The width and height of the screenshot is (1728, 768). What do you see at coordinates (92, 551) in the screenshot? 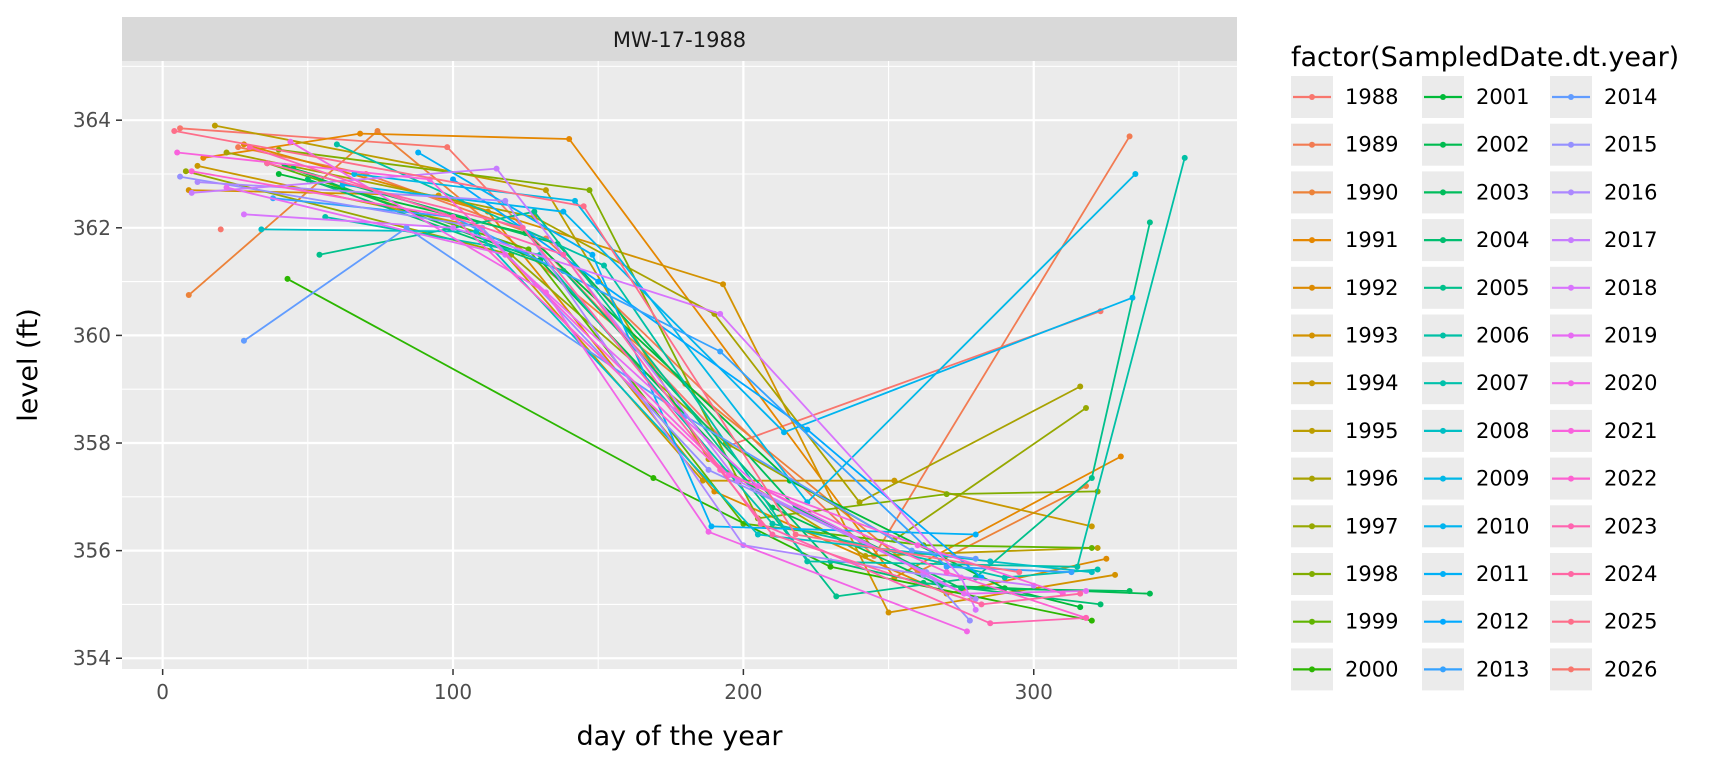
I see `y-tick-label: 356` at bounding box center [92, 551].